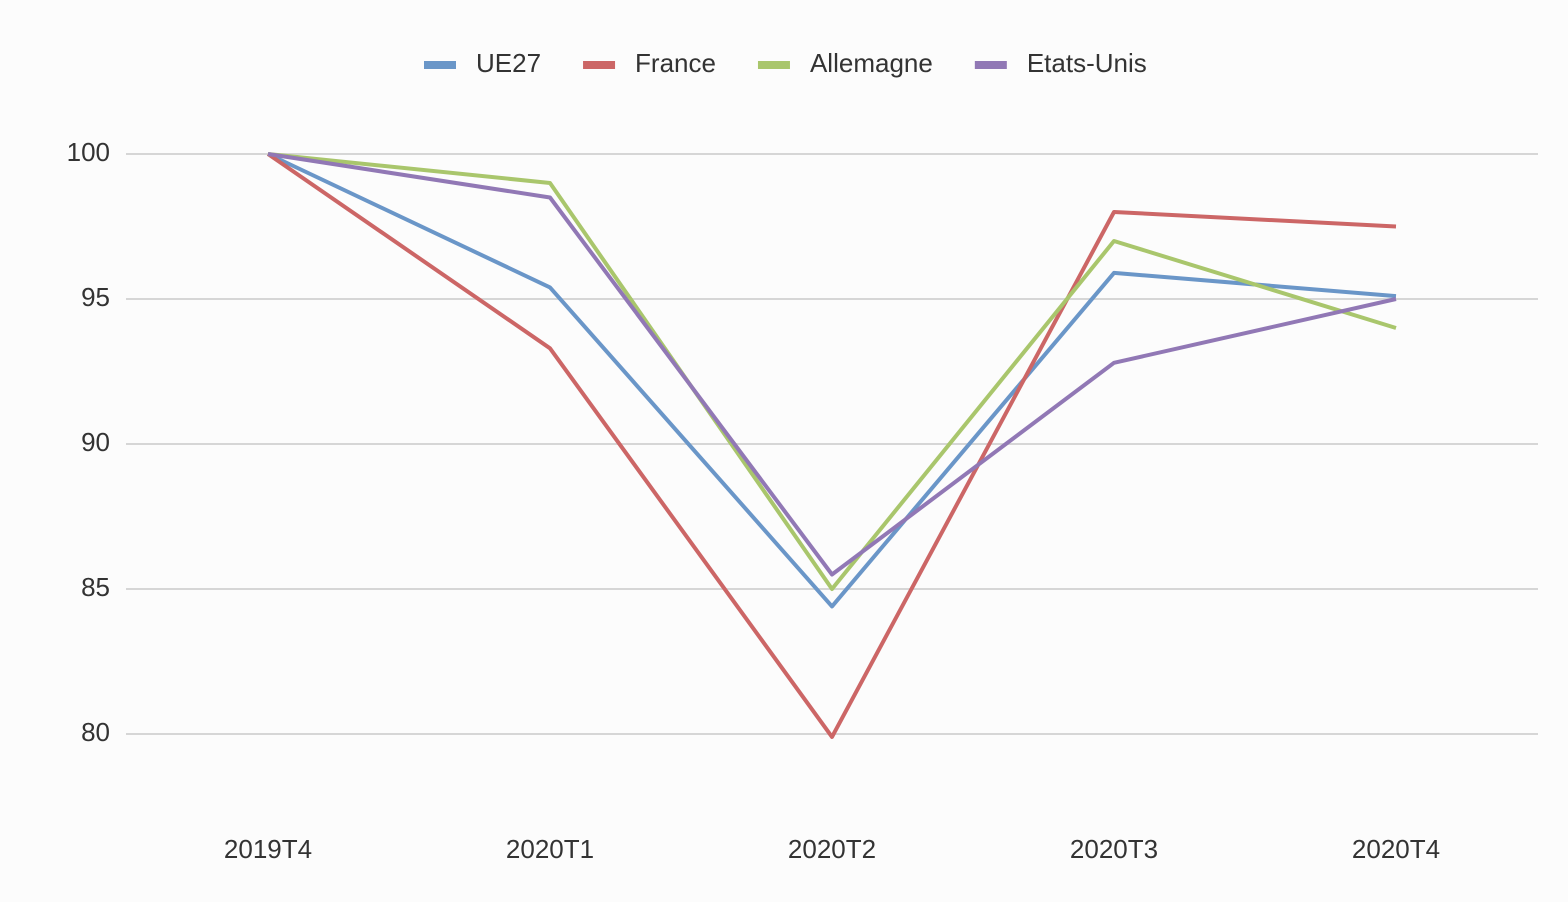 The width and height of the screenshot is (1568, 902). What do you see at coordinates (88, 152) in the screenshot?
I see `y-tick-label: 100` at bounding box center [88, 152].